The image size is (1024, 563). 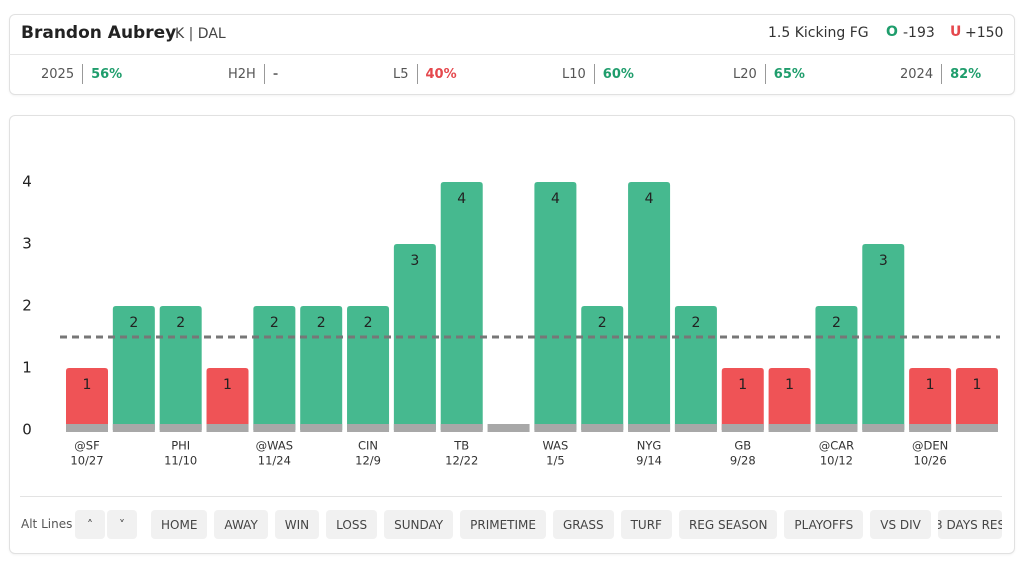 What do you see at coordinates (824, 524) in the screenshot?
I see `filter-button: PLAYOFFS` at bounding box center [824, 524].